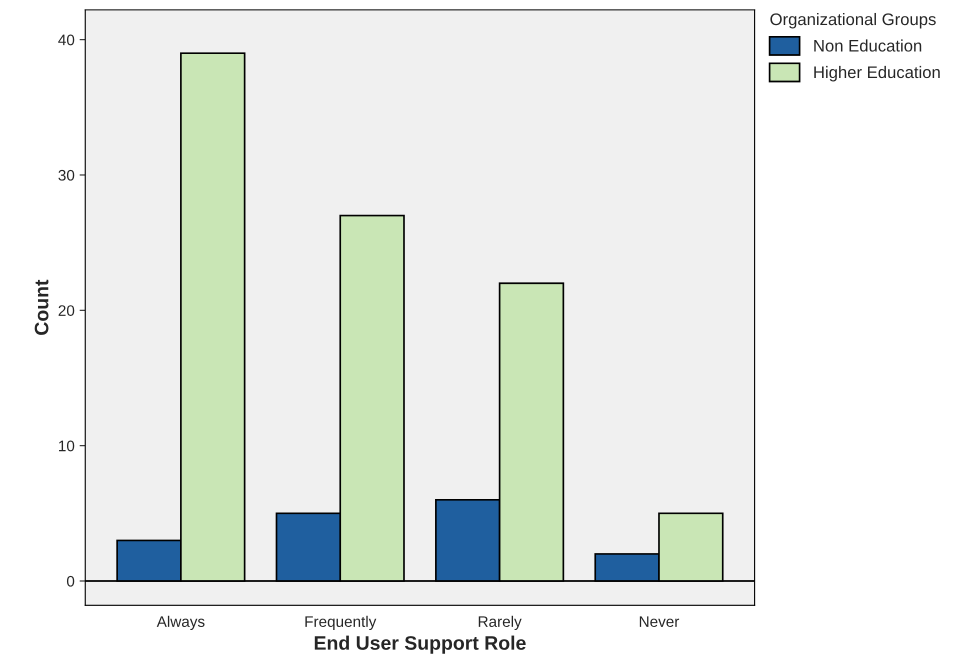 The image size is (980, 658). What do you see at coordinates (660, 621) in the screenshot?
I see `x-tick-label: Never` at bounding box center [660, 621].